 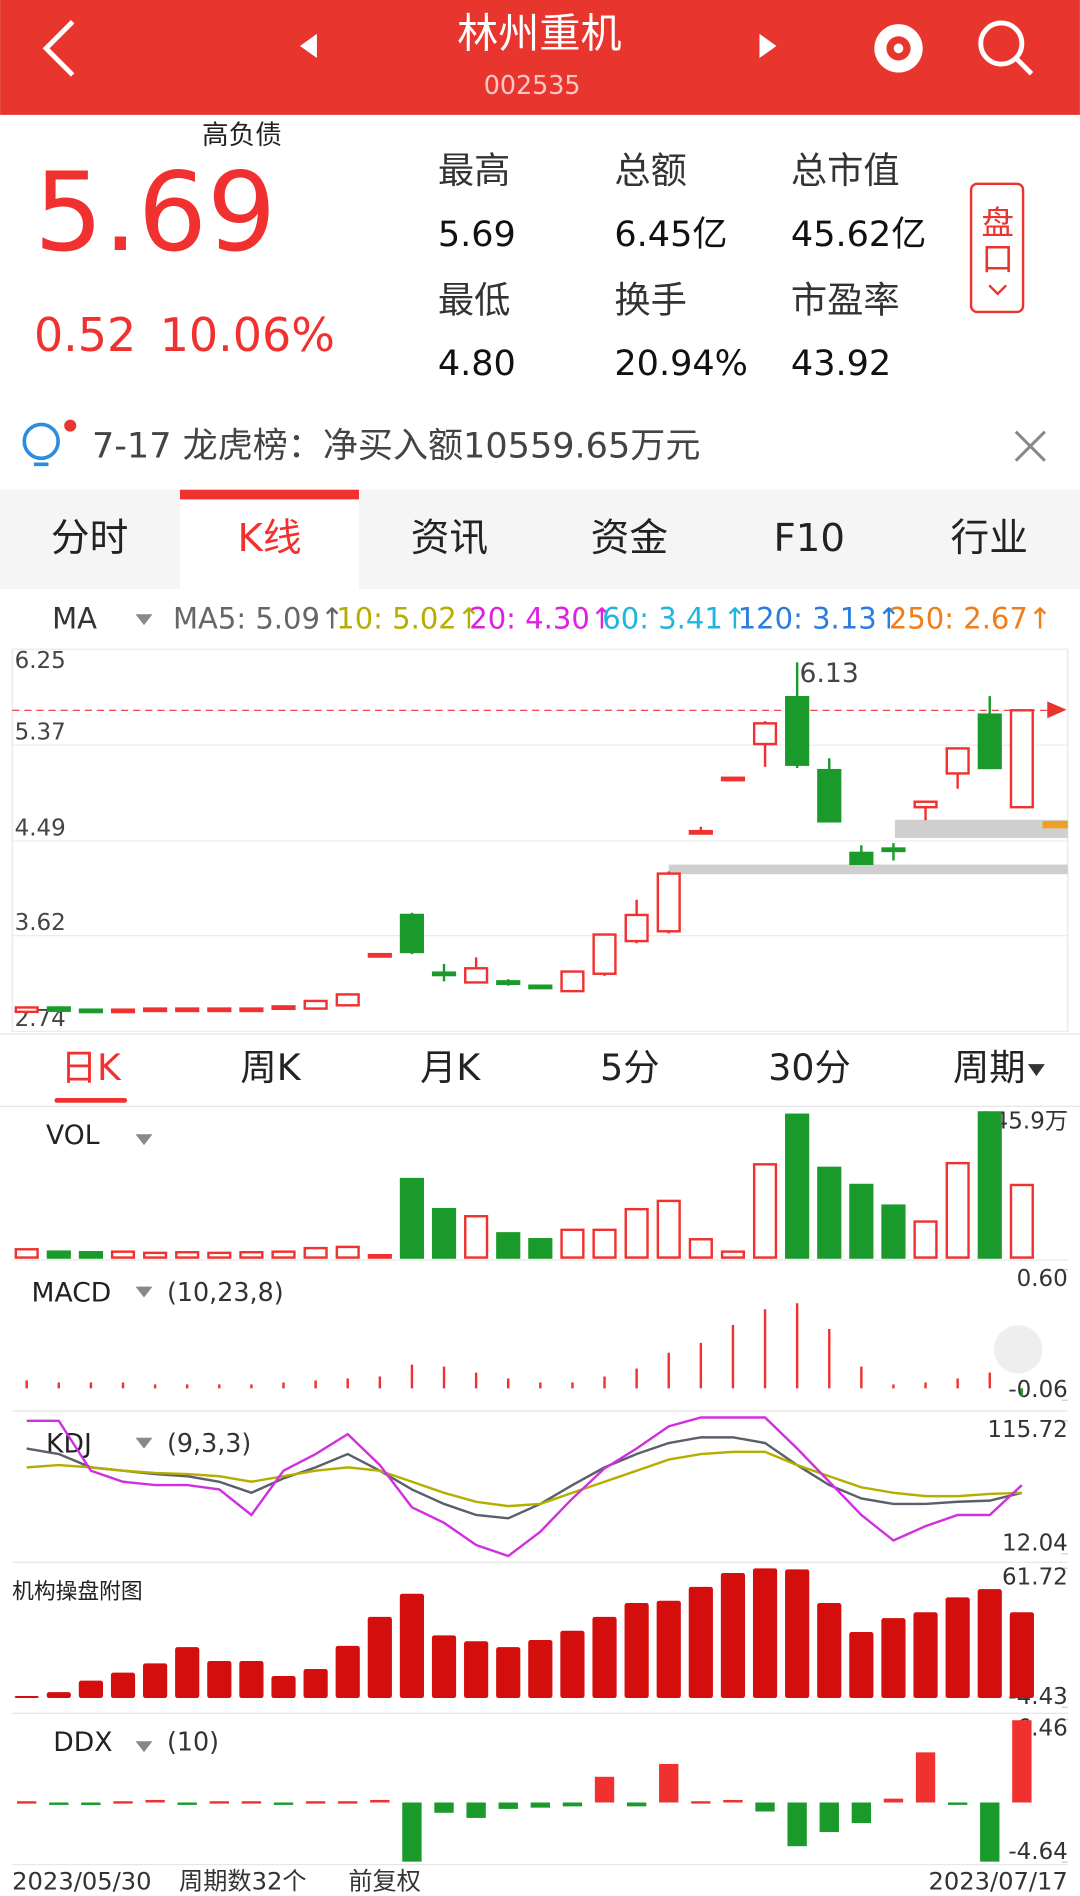 I want to click on back-button, so click(x=58, y=48).